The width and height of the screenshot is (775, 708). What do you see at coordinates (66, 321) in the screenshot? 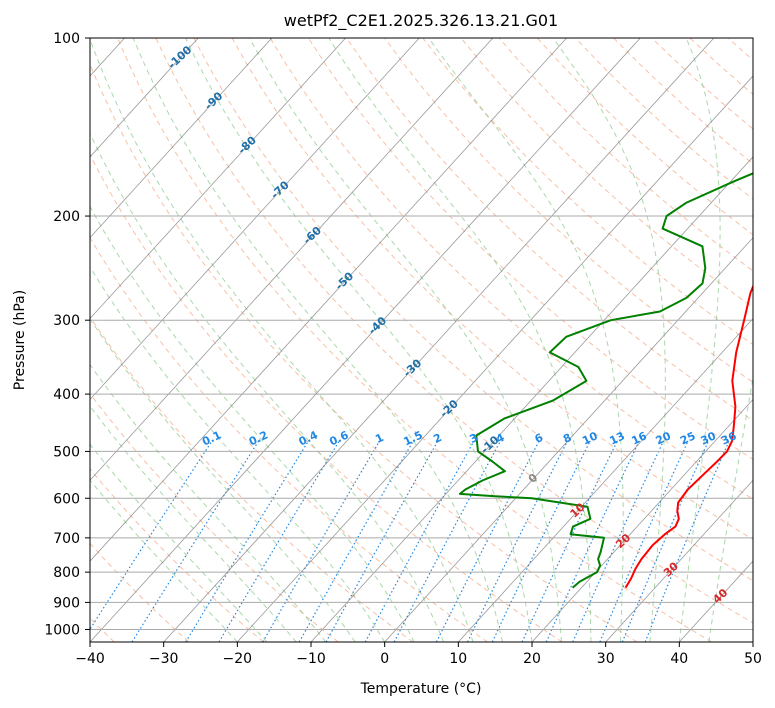
I see `y-tick-label: 300` at bounding box center [66, 321].